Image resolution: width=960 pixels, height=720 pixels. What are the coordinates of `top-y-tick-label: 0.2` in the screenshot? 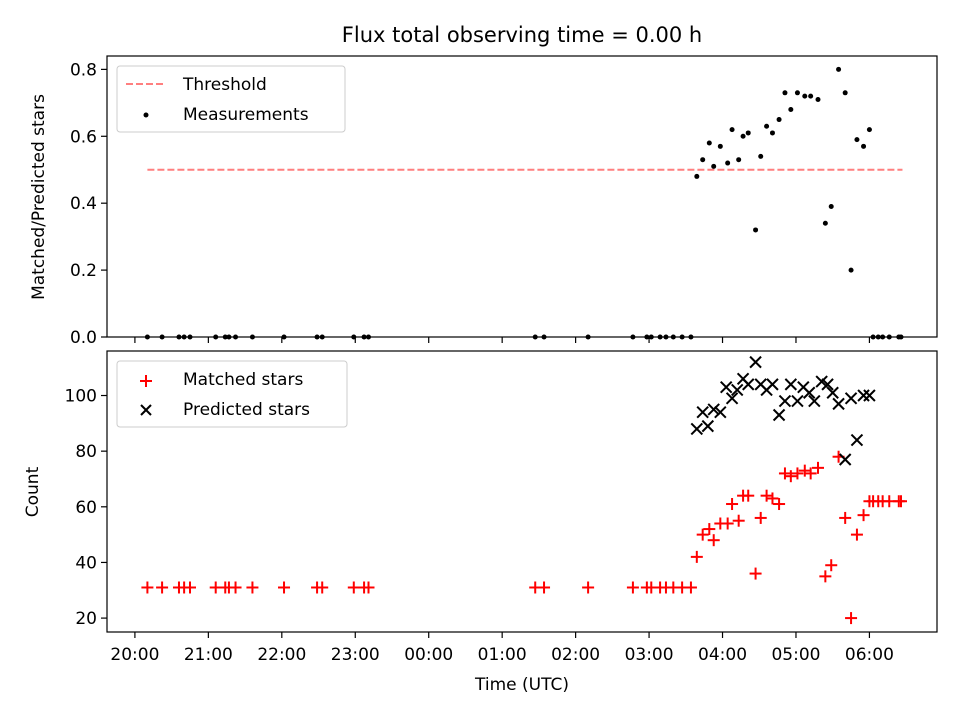 It's located at (83, 271).